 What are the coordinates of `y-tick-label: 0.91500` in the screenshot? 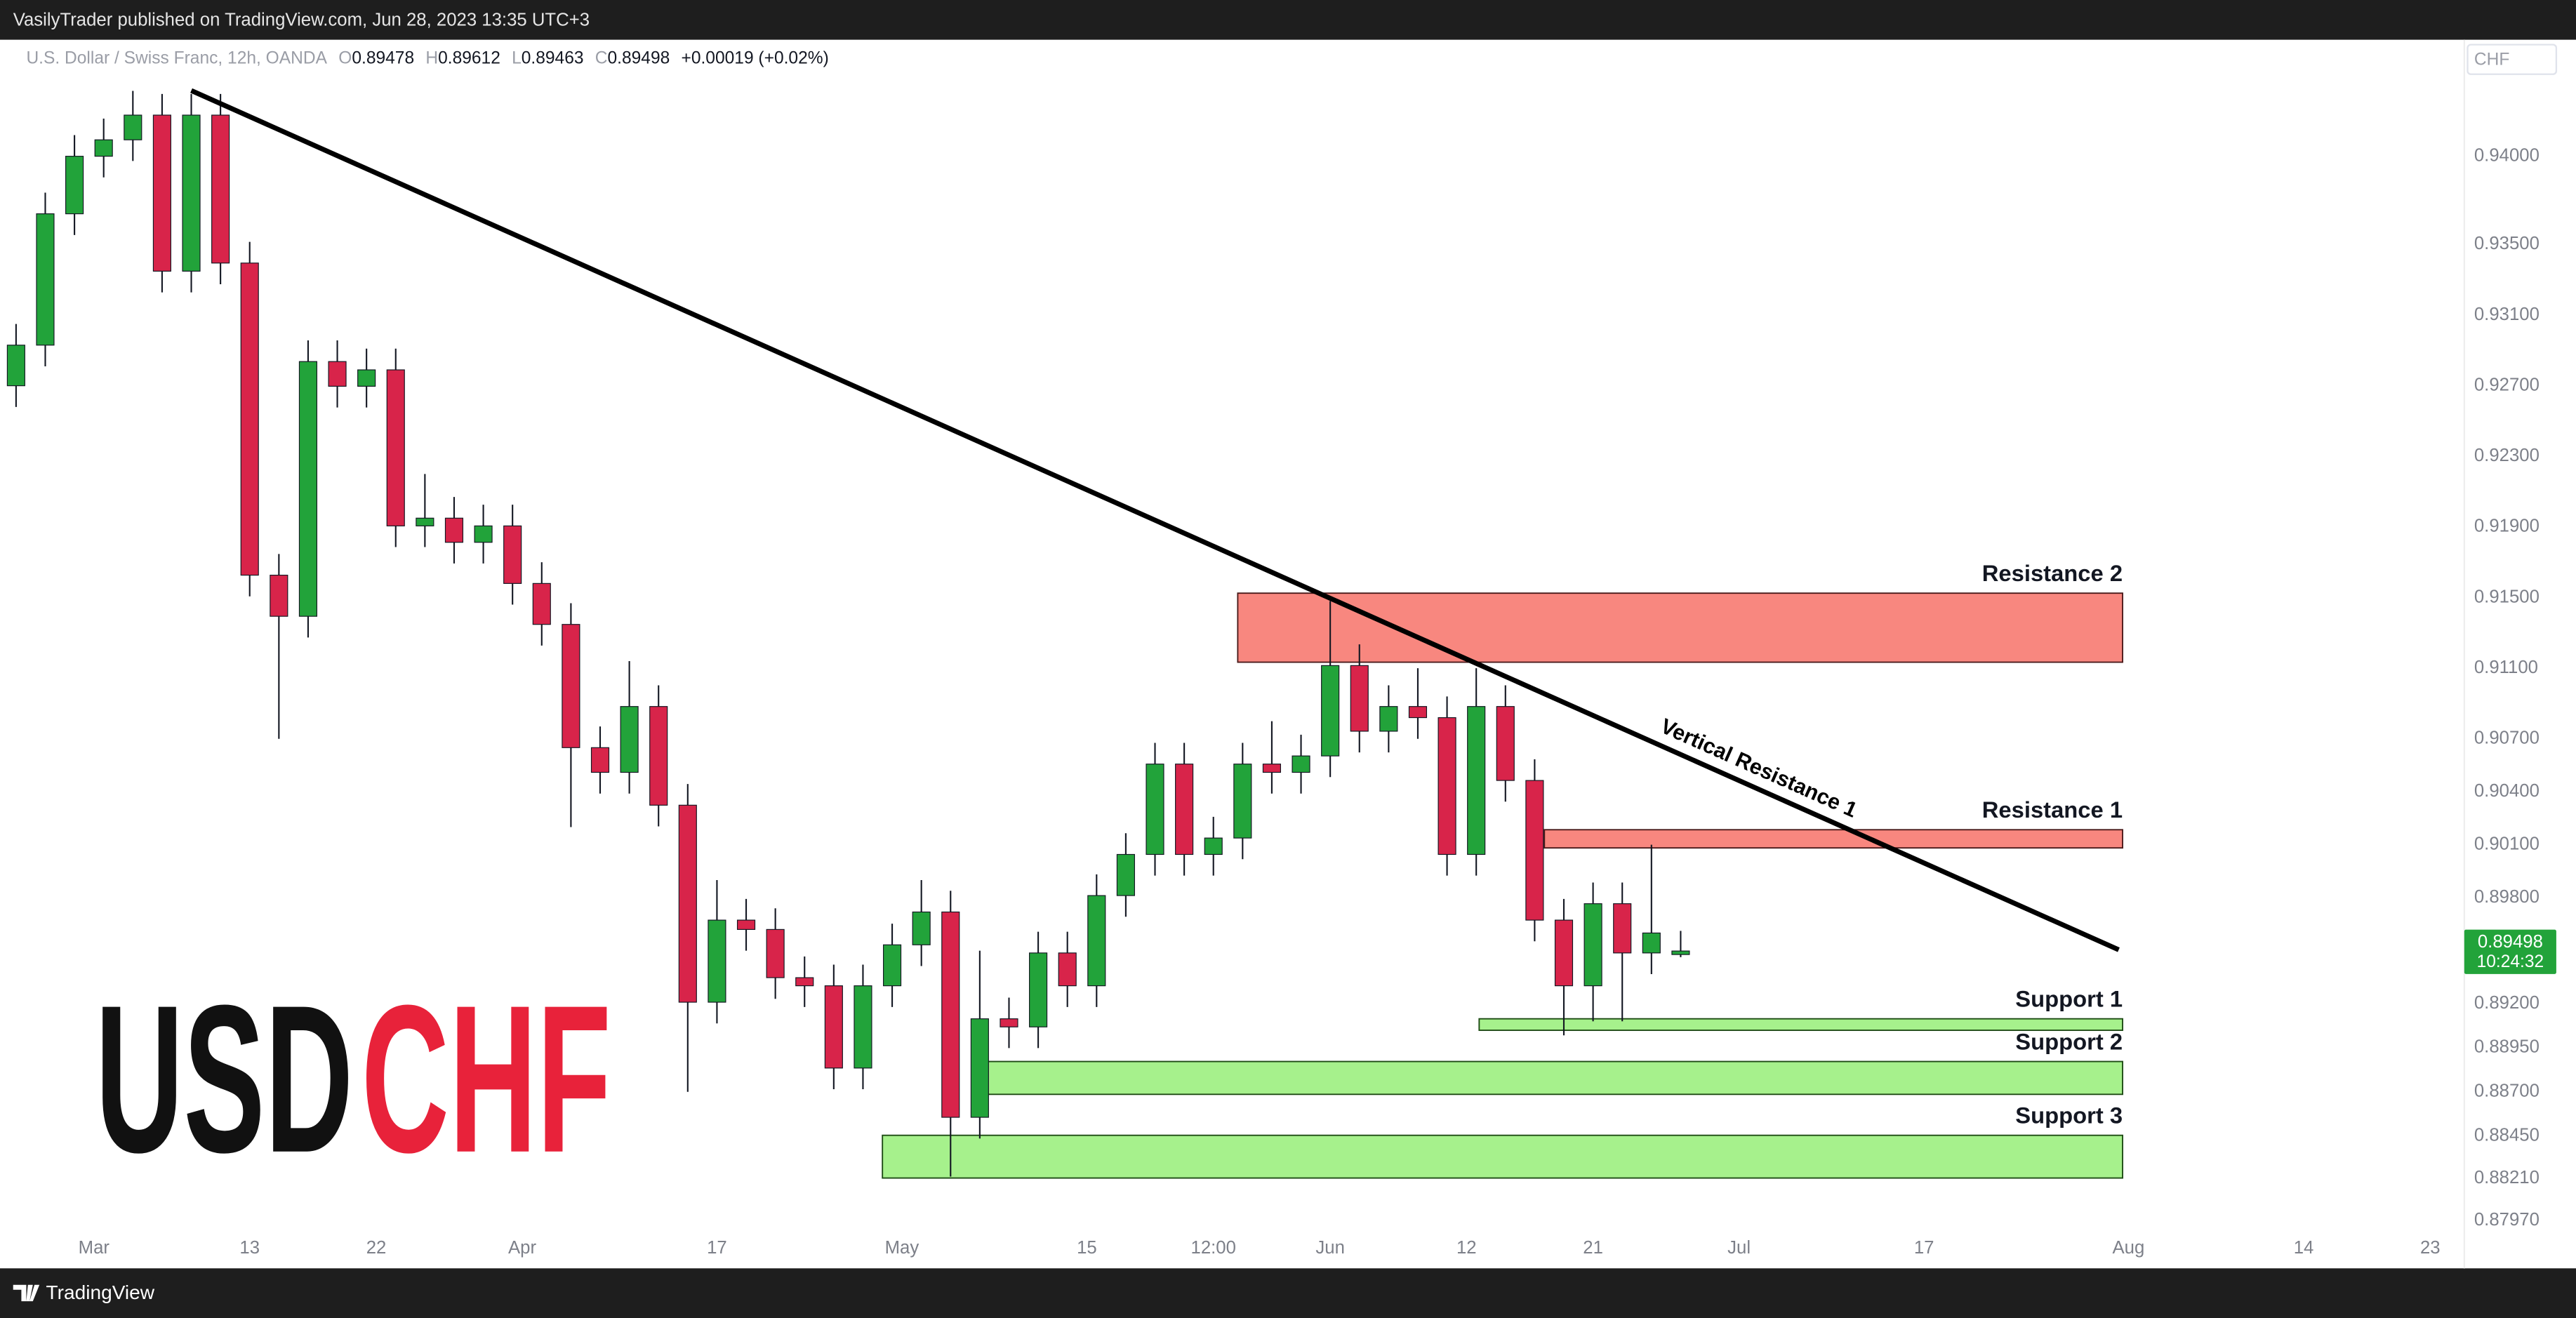 It's located at (2507, 596).